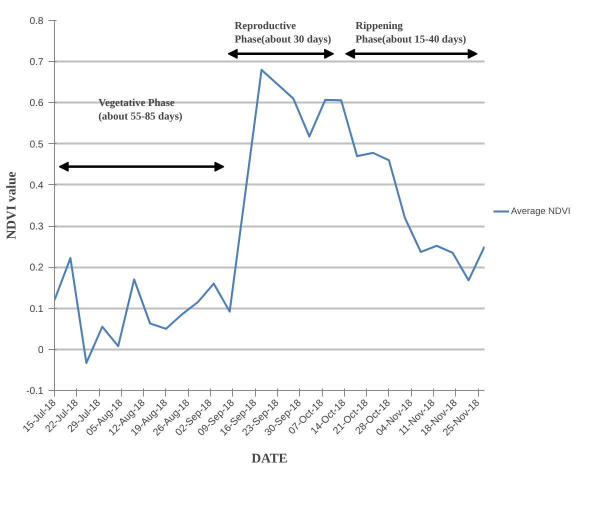 This screenshot has height=523, width=614. I want to click on y-tick-label: -0.1, so click(35, 391).